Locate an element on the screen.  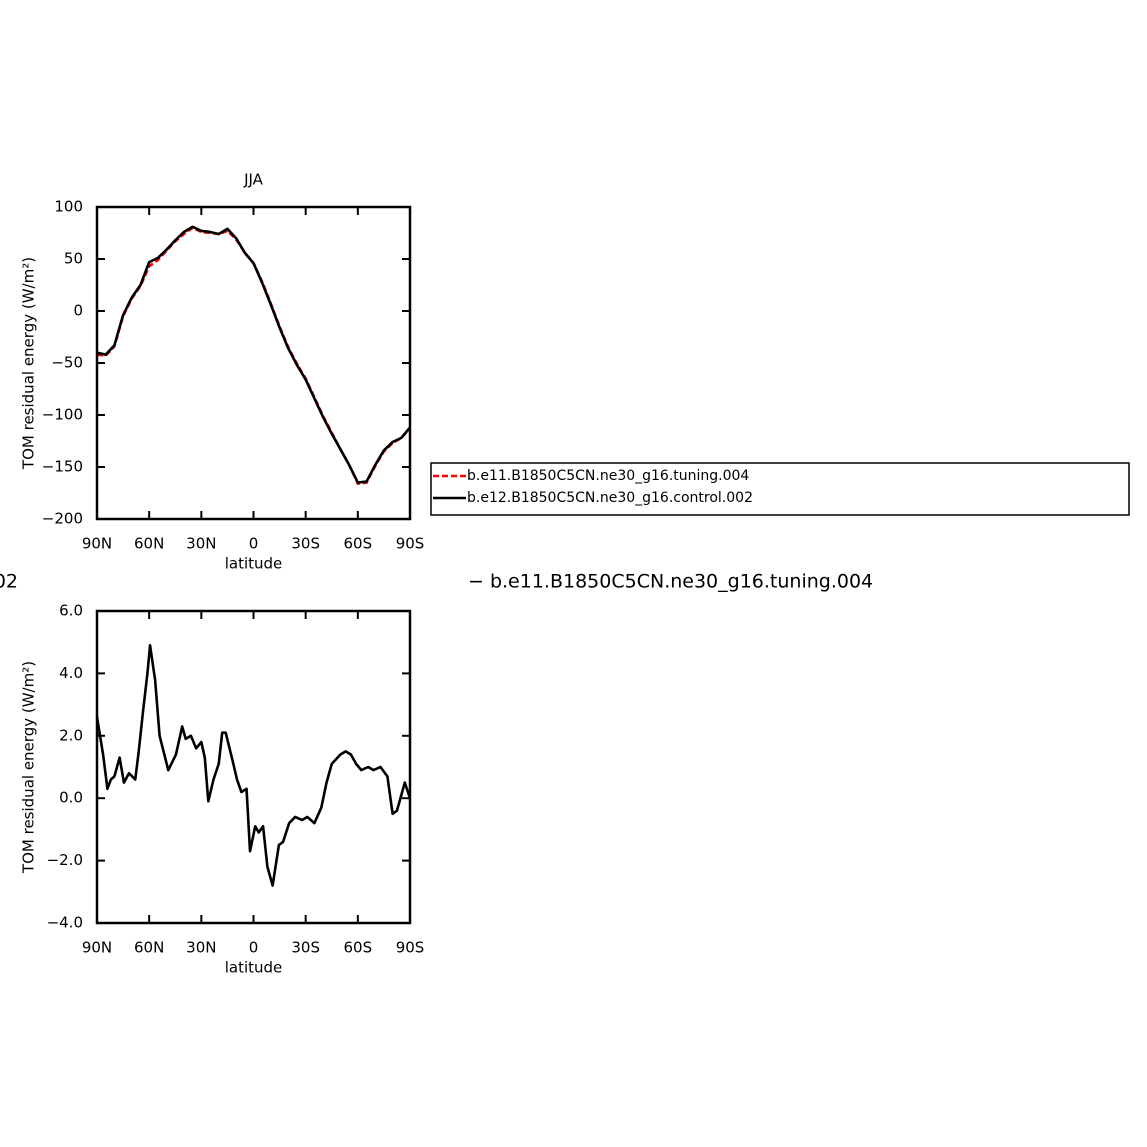
legend-label: b.e12.B1850C5CN.ne30_g16.control.002 is located at coordinates (610, 498).